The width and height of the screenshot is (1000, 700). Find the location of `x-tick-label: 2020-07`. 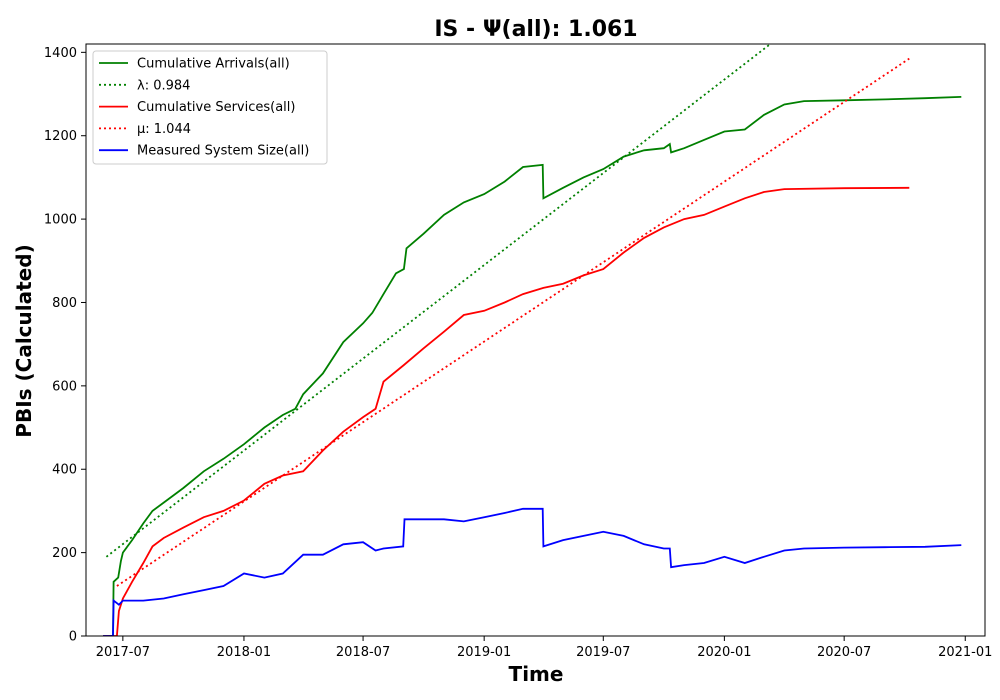

x-tick-label: 2020-07 is located at coordinates (844, 652).